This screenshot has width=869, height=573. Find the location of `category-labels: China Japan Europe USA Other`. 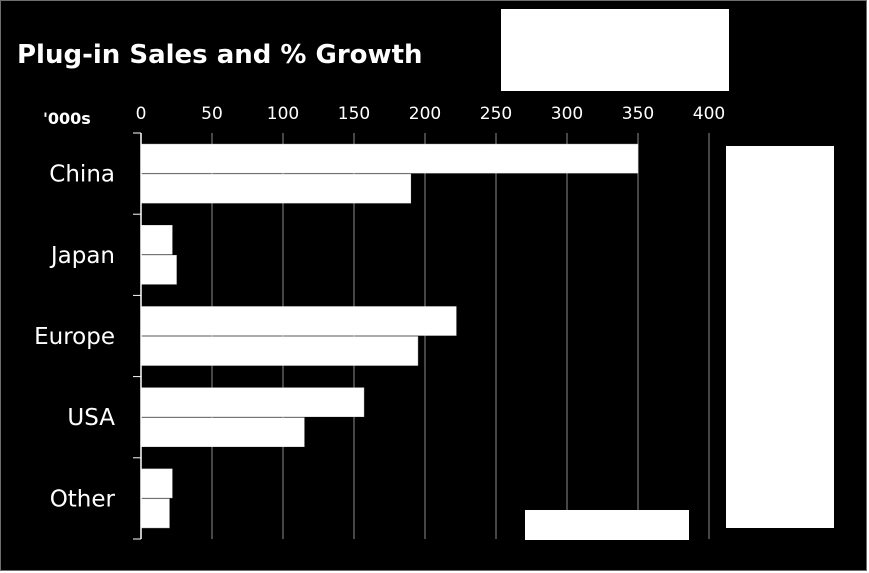

category-labels: China Japan Europe USA Other is located at coordinates (74, 337).